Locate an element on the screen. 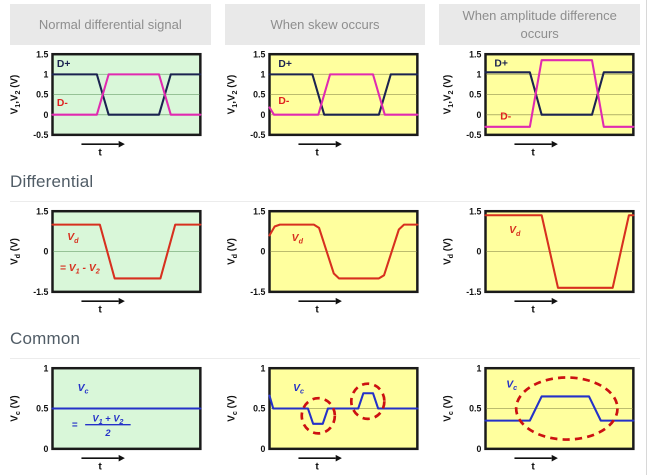  waveform-panel-input-normal: 1.5 1 0.5 0 -0.5 V1,V2 (V) D+ D-t is located at coordinates (108, 105).